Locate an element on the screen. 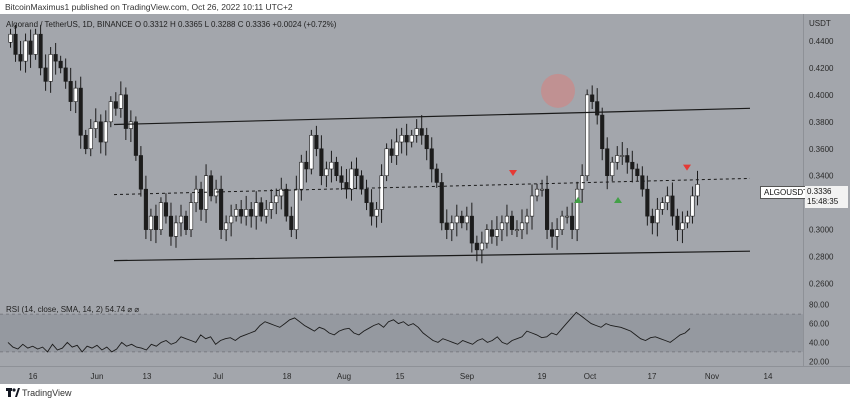 The height and width of the screenshot is (403, 850). time-tick-label: 13 is located at coordinates (147, 376).